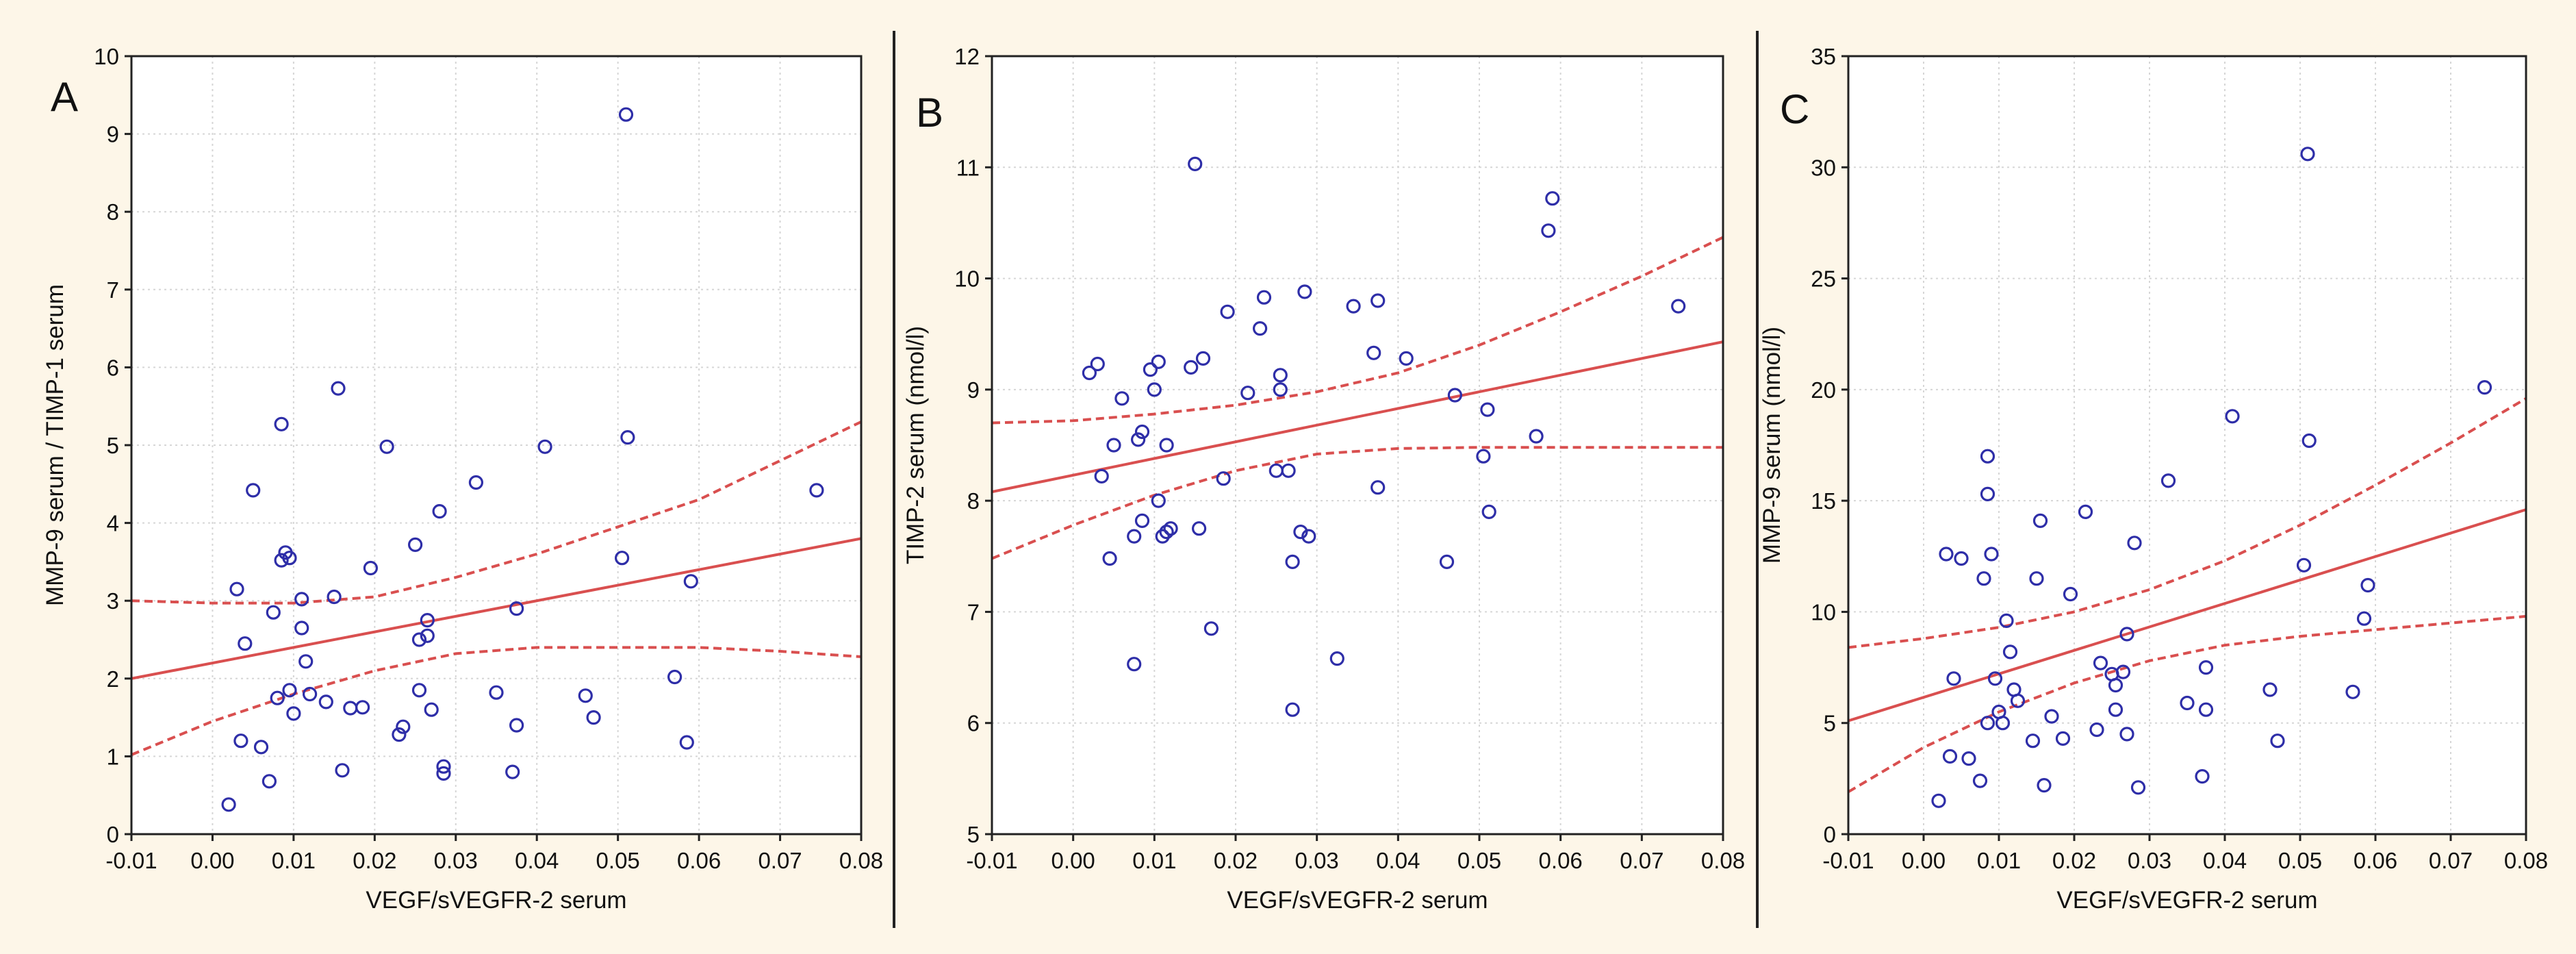 The height and width of the screenshot is (954, 2576). I want to click on x-tick-label: 0.01, so click(1154, 860).